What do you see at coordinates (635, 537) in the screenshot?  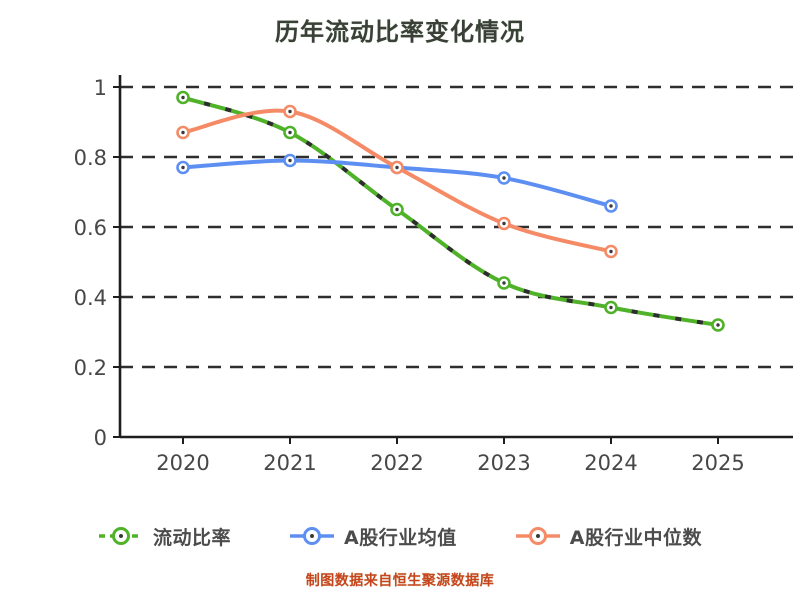 I see `legend-label-industry-median: A股行业中位数` at bounding box center [635, 537].